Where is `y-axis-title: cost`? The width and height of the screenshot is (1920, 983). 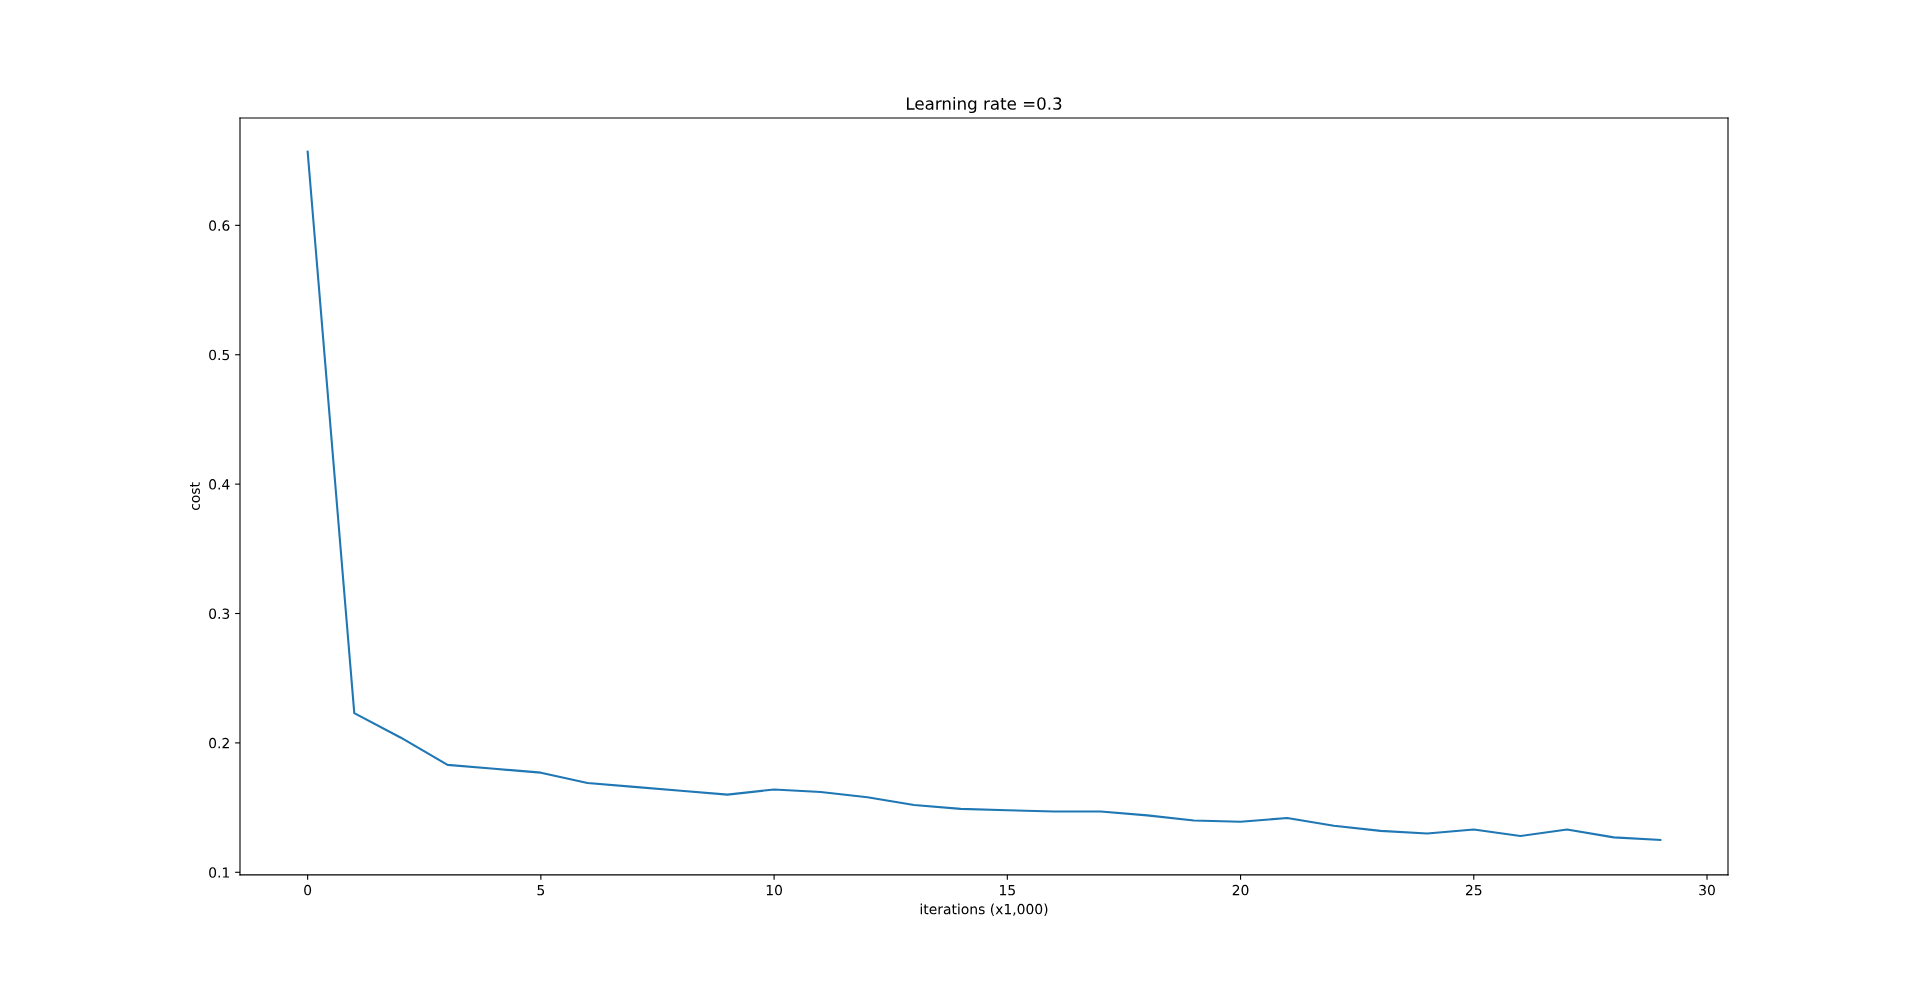 y-axis-title: cost is located at coordinates (194, 496).